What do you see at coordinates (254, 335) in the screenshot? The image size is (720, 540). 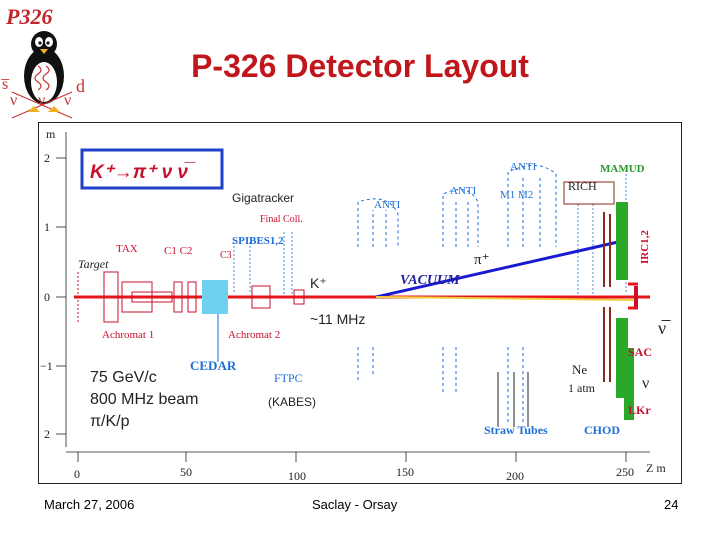 I see `achromat2-label: Achromat 2` at bounding box center [254, 335].